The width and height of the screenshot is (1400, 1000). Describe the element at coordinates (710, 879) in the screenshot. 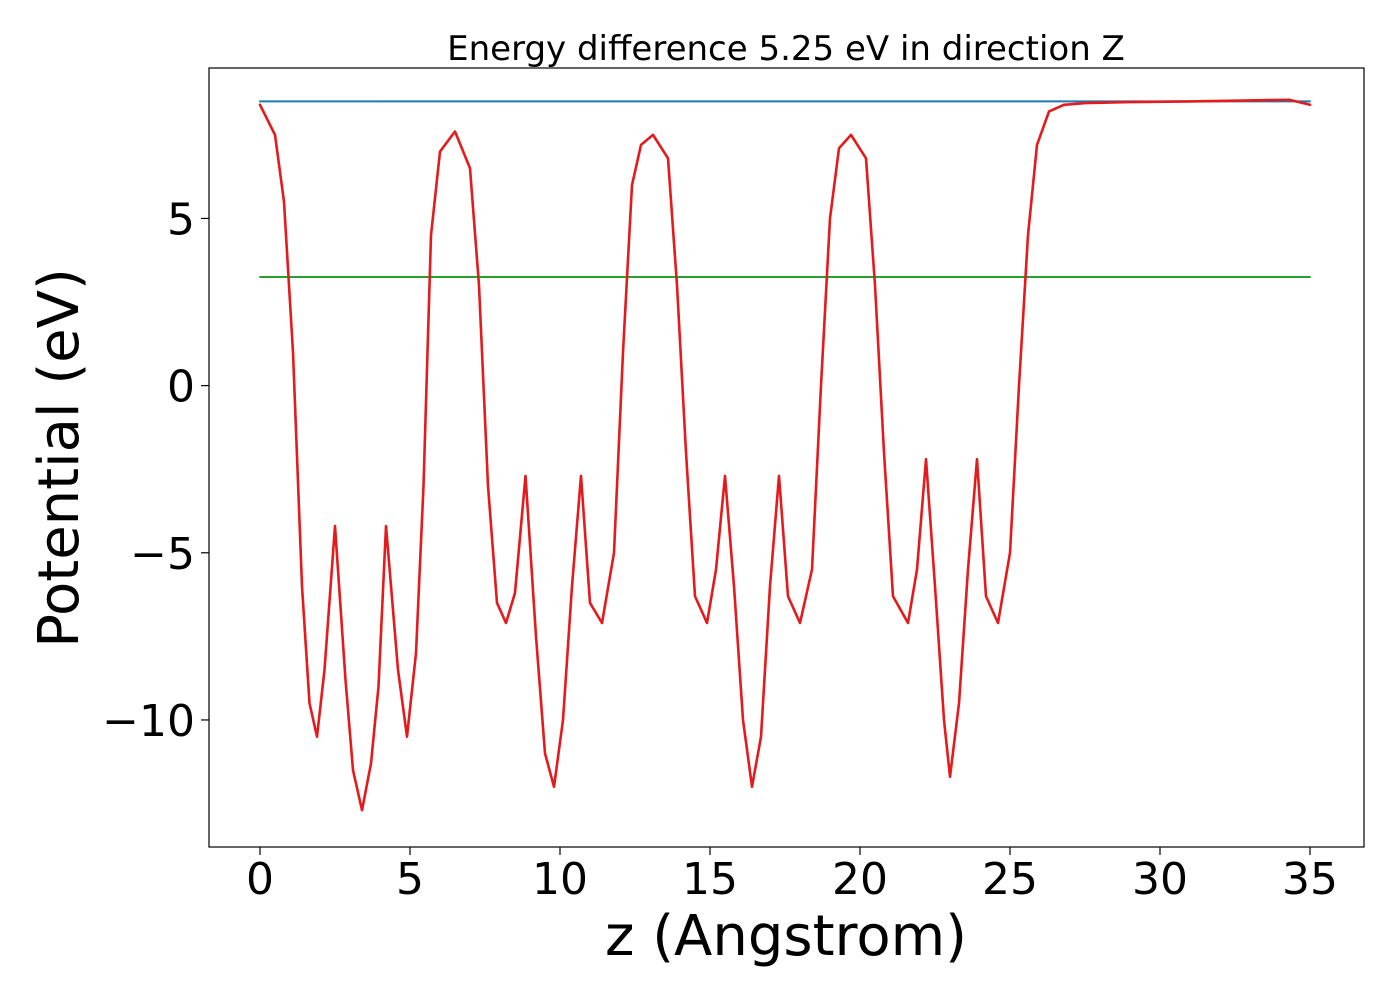

I see `x-tick-label: 15` at that location.